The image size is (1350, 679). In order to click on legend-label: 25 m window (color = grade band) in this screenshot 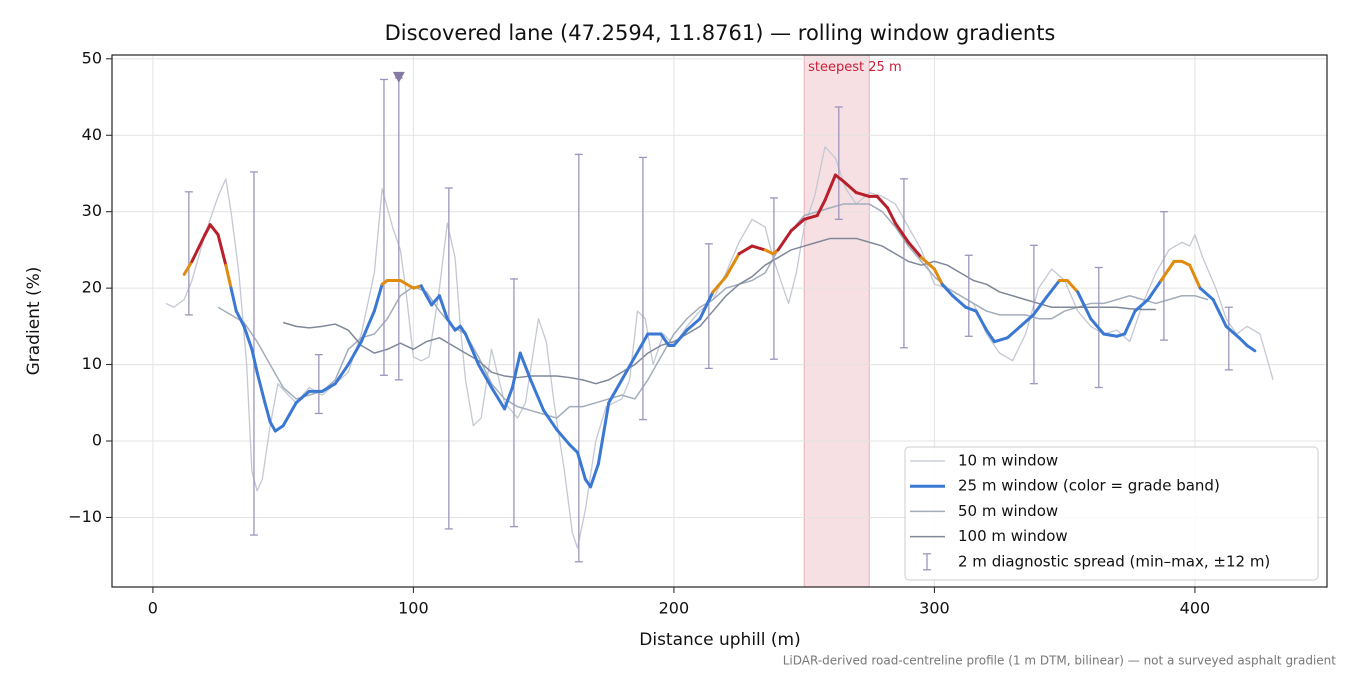, I will do `click(1089, 486)`.